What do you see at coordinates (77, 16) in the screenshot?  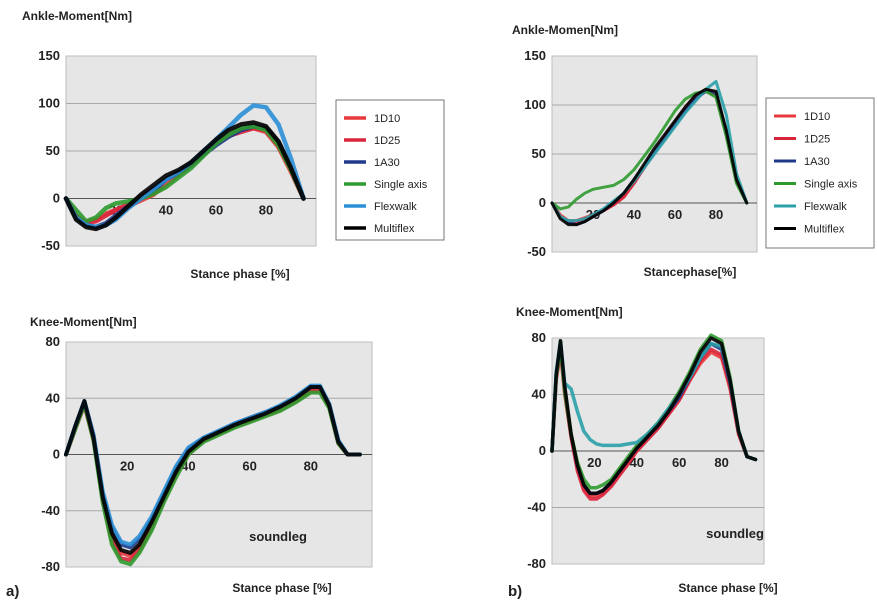 I see `chart-title: Ankle-Moment[Nm]` at bounding box center [77, 16].